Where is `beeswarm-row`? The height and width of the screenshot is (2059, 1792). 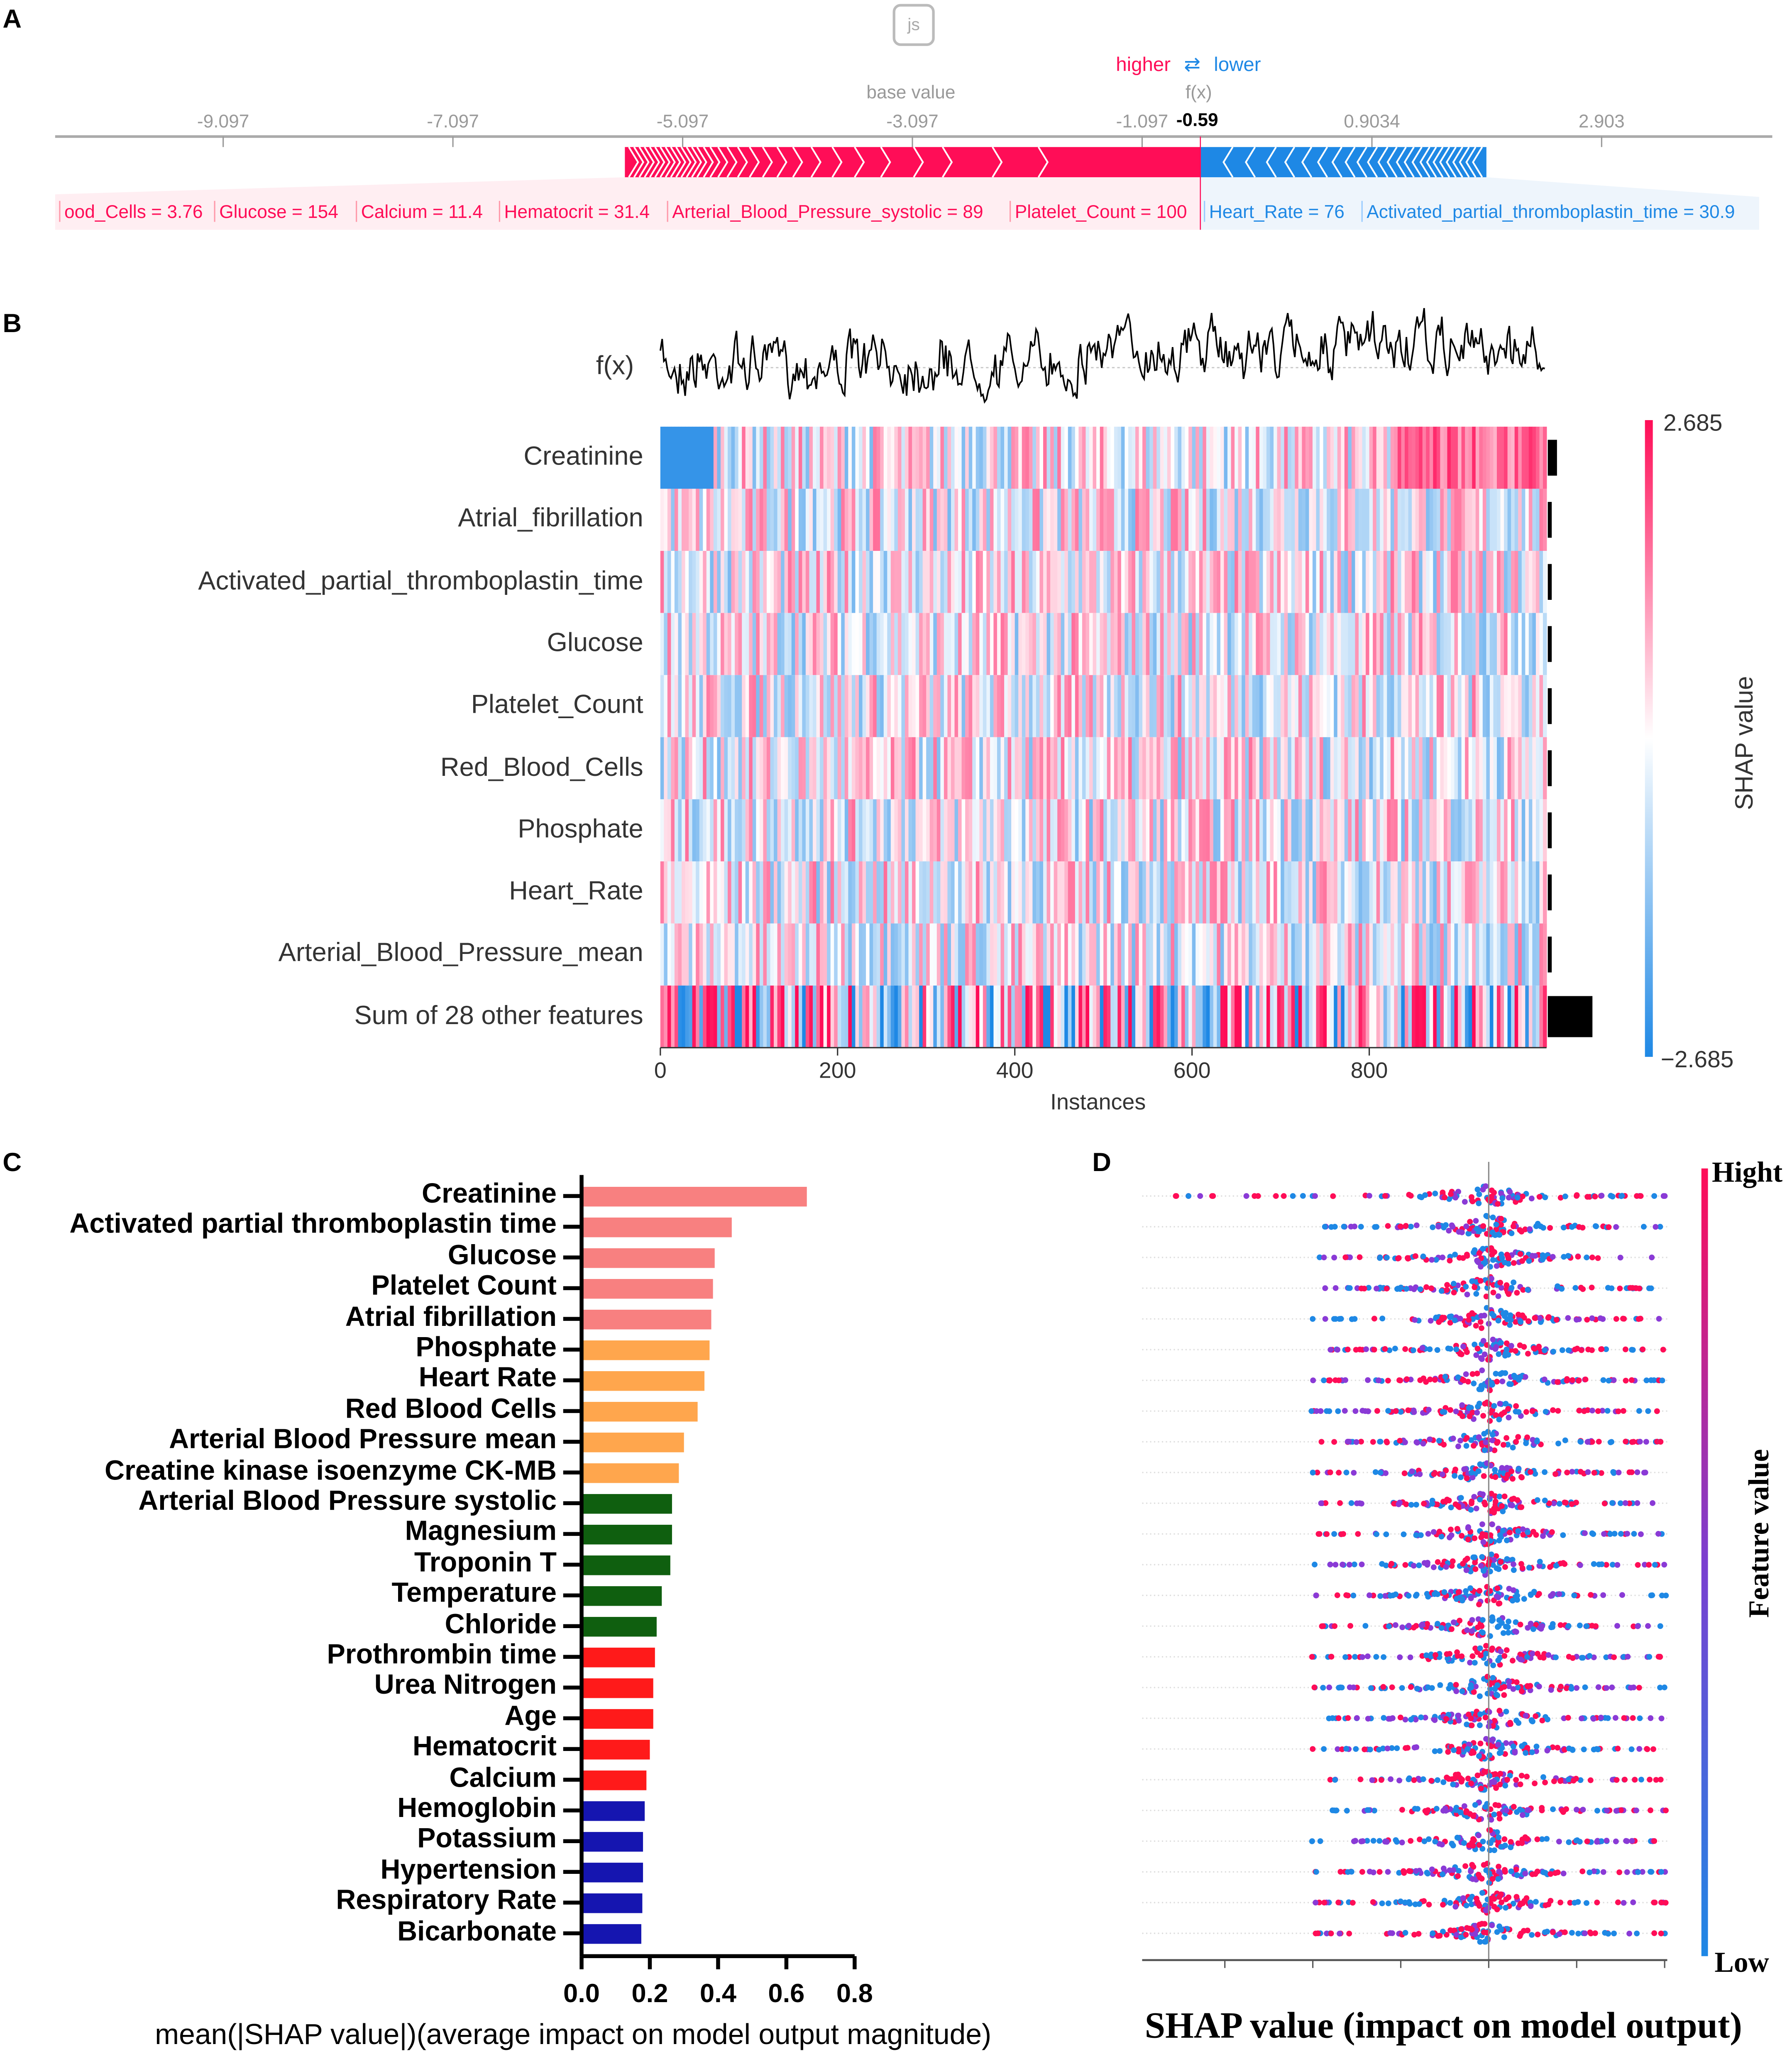
beeswarm-row is located at coordinates (1492, 1225).